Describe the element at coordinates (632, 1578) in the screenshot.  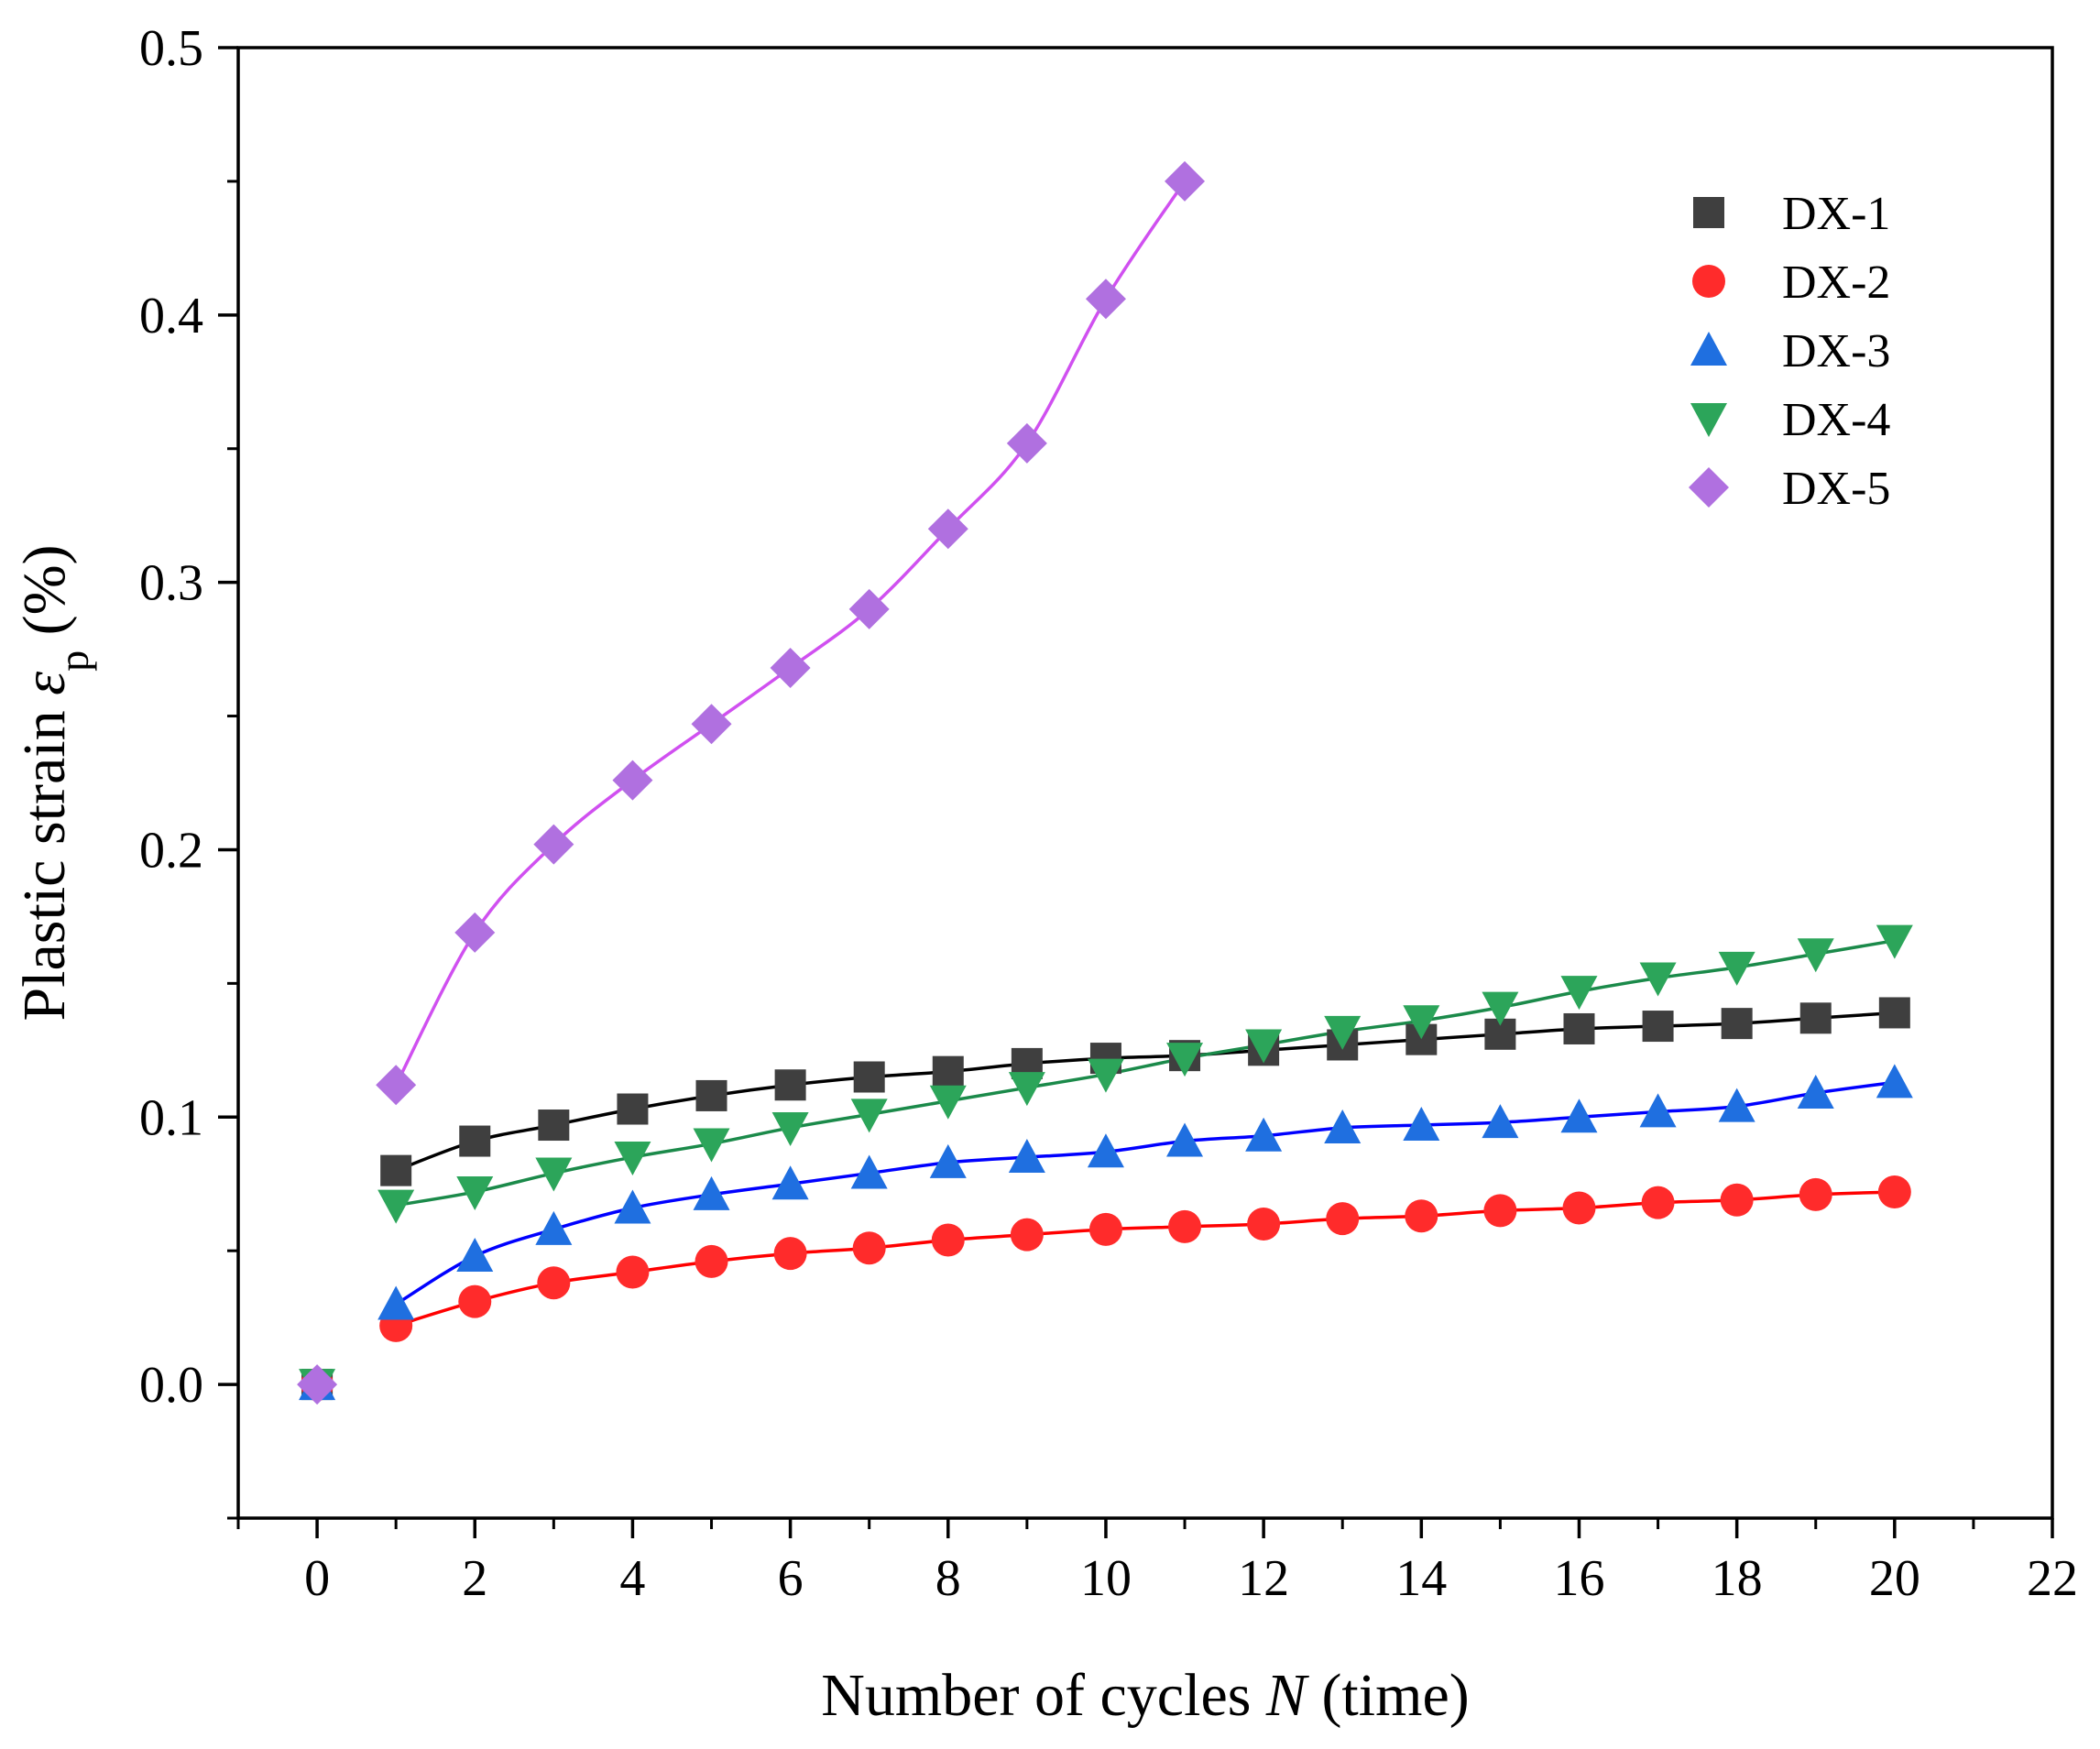
I see `x-tick-label-4: 4` at that location.